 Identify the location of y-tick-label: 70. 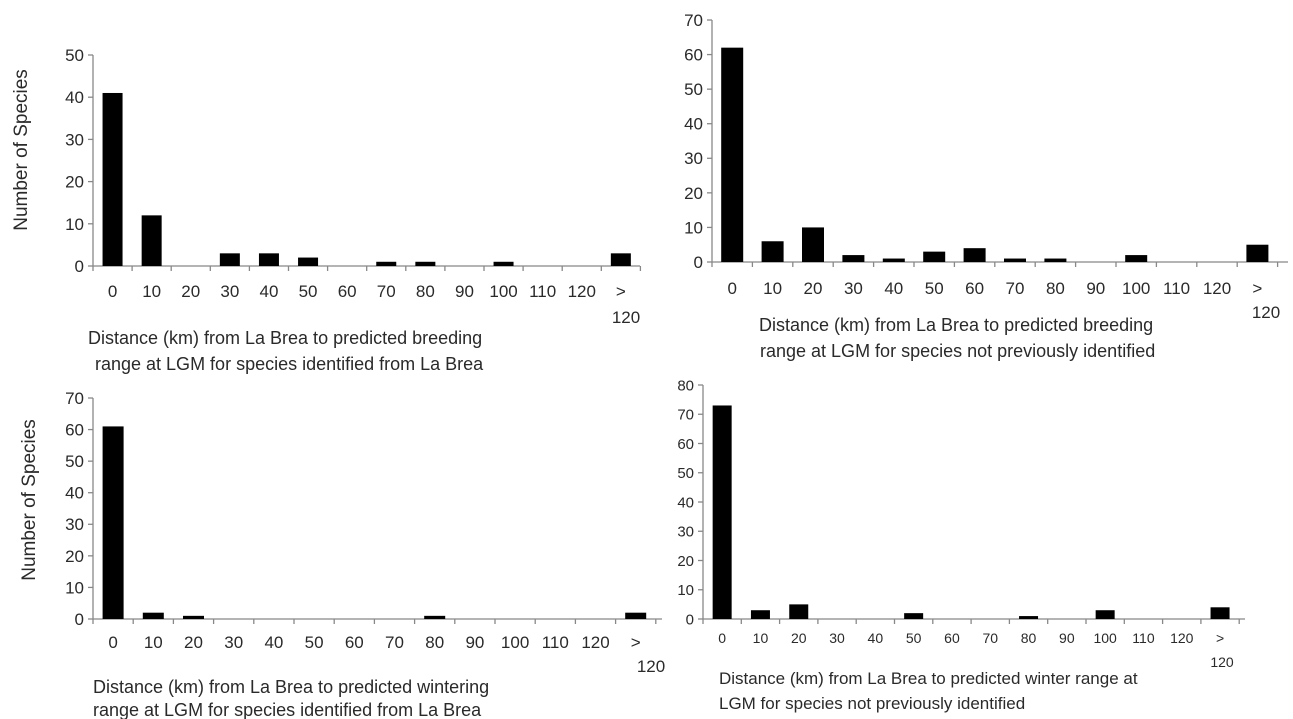
(74, 398).